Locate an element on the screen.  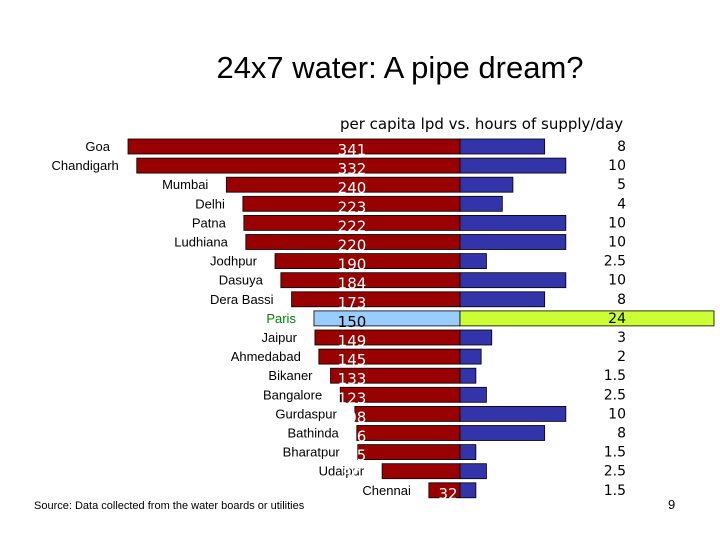
hours-bar-ahmedabad is located at coordinates (470, 356).